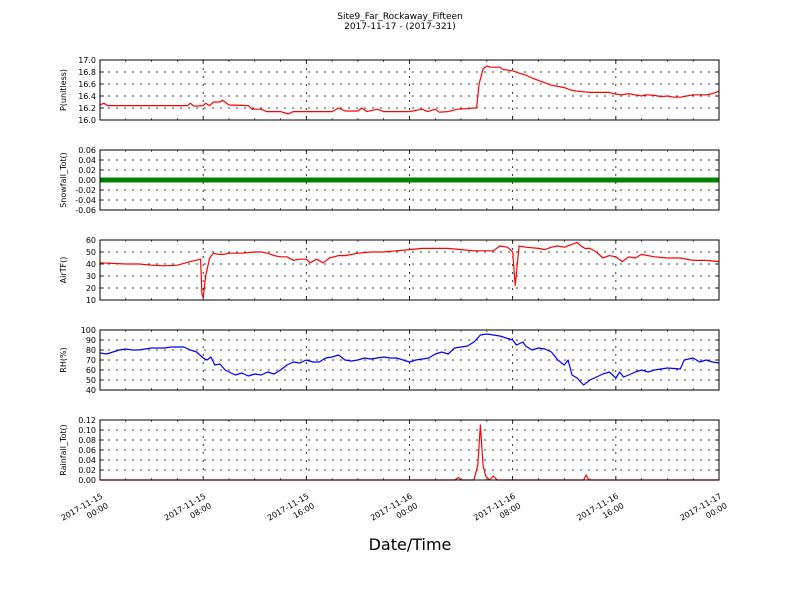  What do you see at coordinates (85, 210) in the screenshot?
I see `y-tick-label: -0.06` at bounding box center [85, 210].